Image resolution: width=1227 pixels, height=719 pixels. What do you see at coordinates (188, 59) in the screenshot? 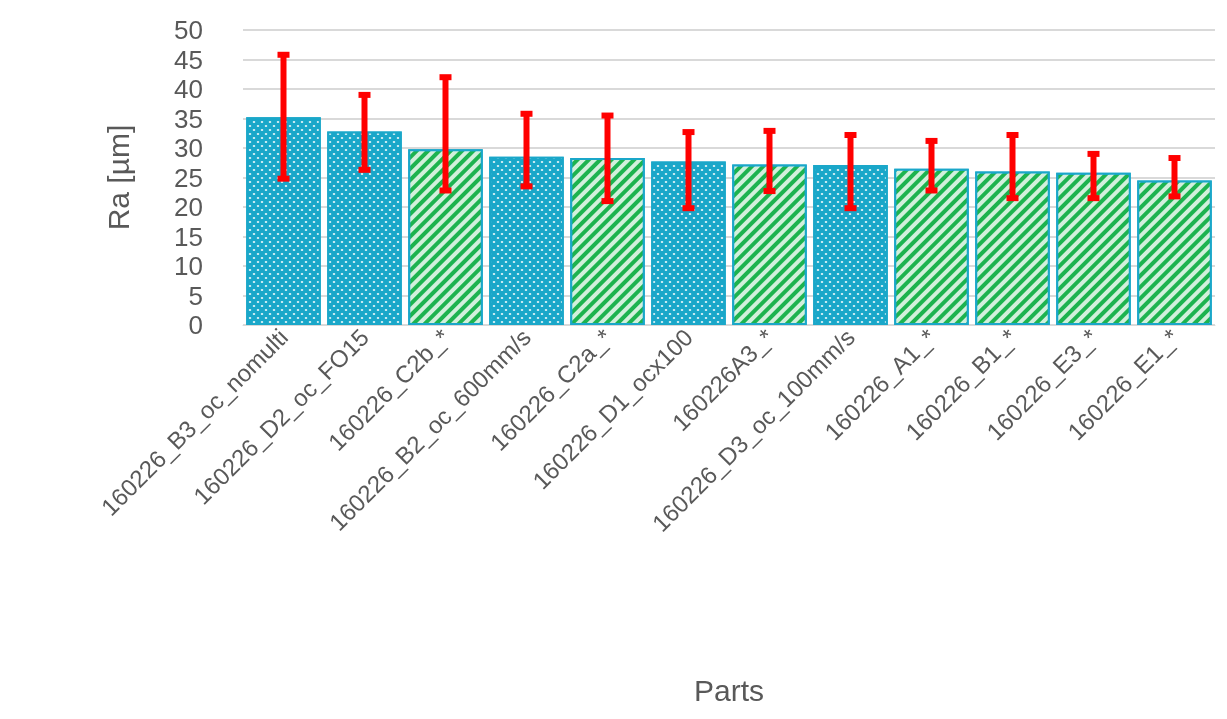
I see `y-tick-label: 45` at bounding box center [188, 59].